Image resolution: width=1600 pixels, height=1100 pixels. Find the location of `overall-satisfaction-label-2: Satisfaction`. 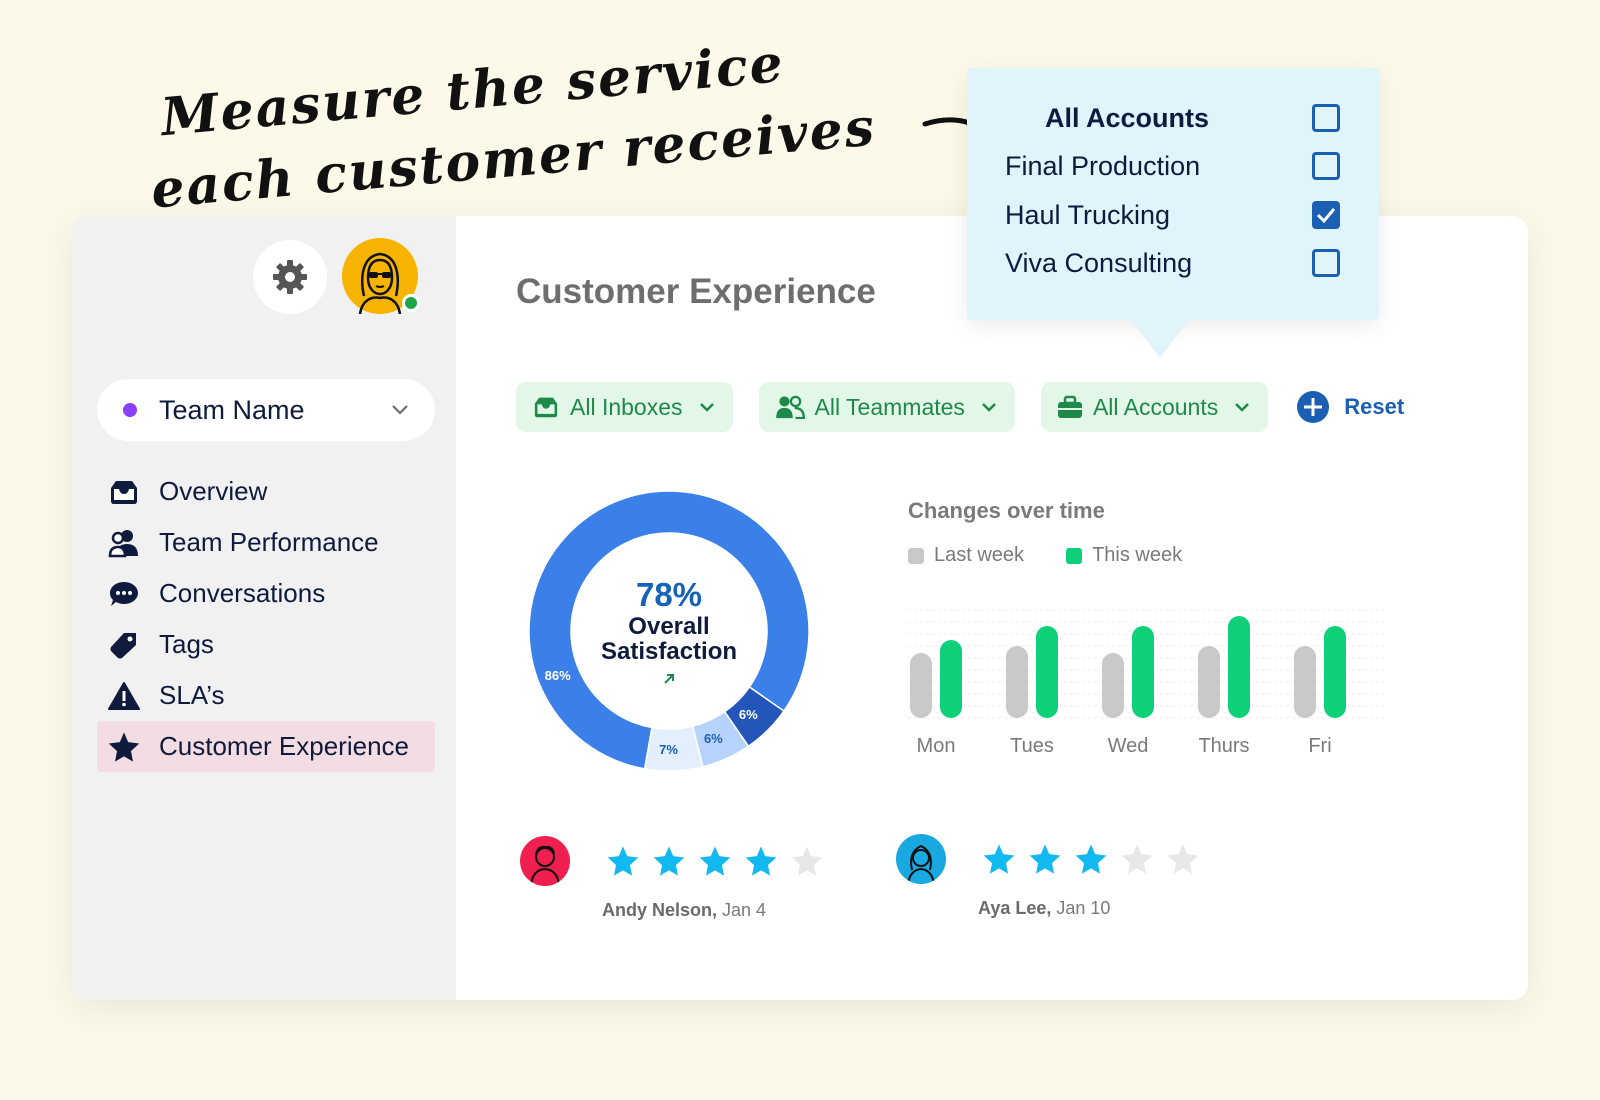

overall-satisfaction-label-2: Satisfaction is located at coordinates (669, 651).